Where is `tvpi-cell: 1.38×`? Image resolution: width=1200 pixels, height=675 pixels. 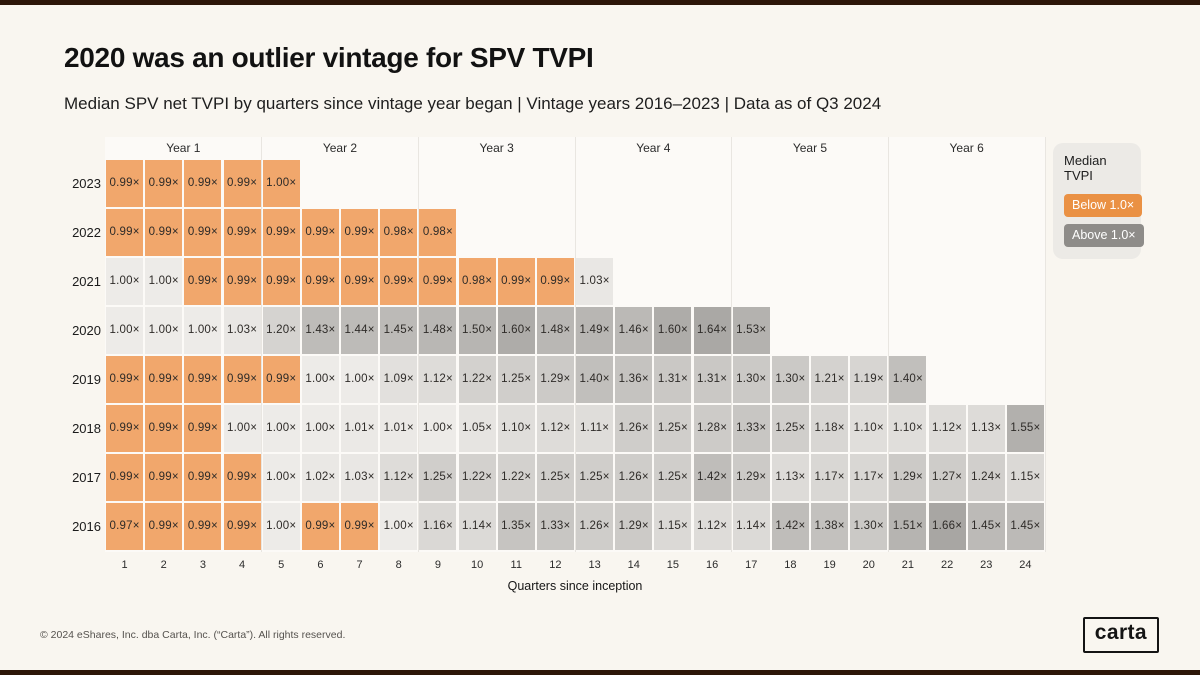
tvpi-cell: 1.38× is located at coordinates (830, 526).